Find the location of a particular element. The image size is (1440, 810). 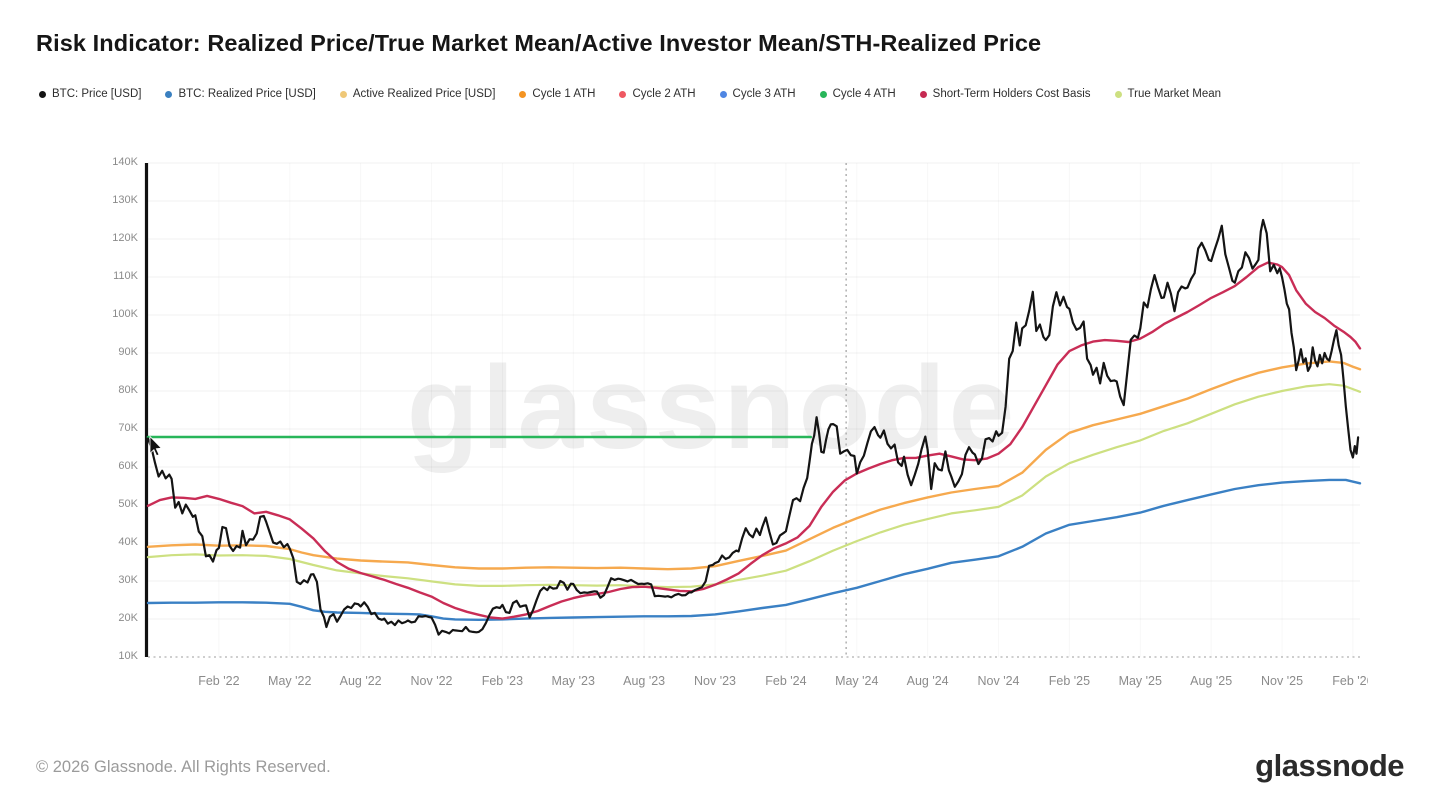

x-tick-label: May '24 is located at coordinates (857, 681).